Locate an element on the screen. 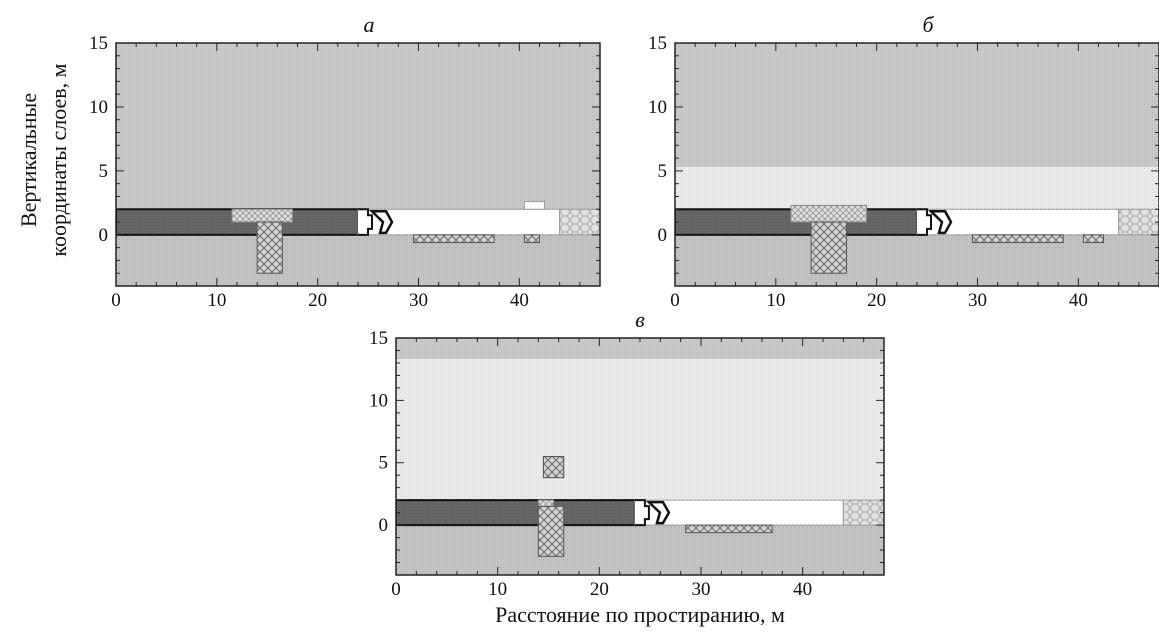  panel-b-y-tick-label: 15 is located at coordinates (657, 43).